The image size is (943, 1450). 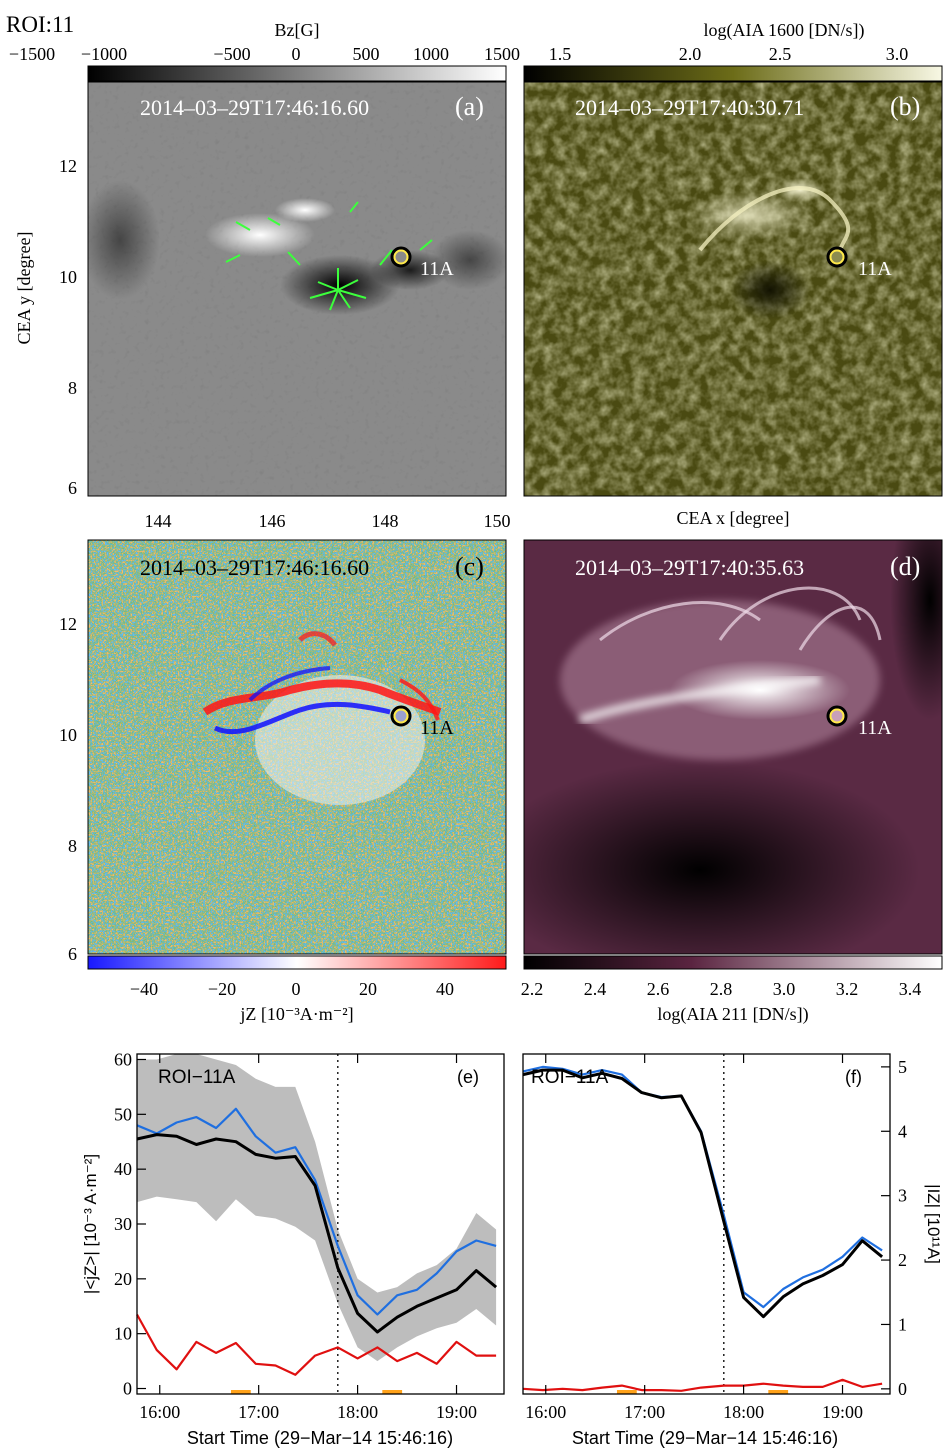 What do you see at coordinates (328, 521) in the screenshot?
I see `panel-a-x-ticks: 144 146 148 150` at bounding box center [328, 521].